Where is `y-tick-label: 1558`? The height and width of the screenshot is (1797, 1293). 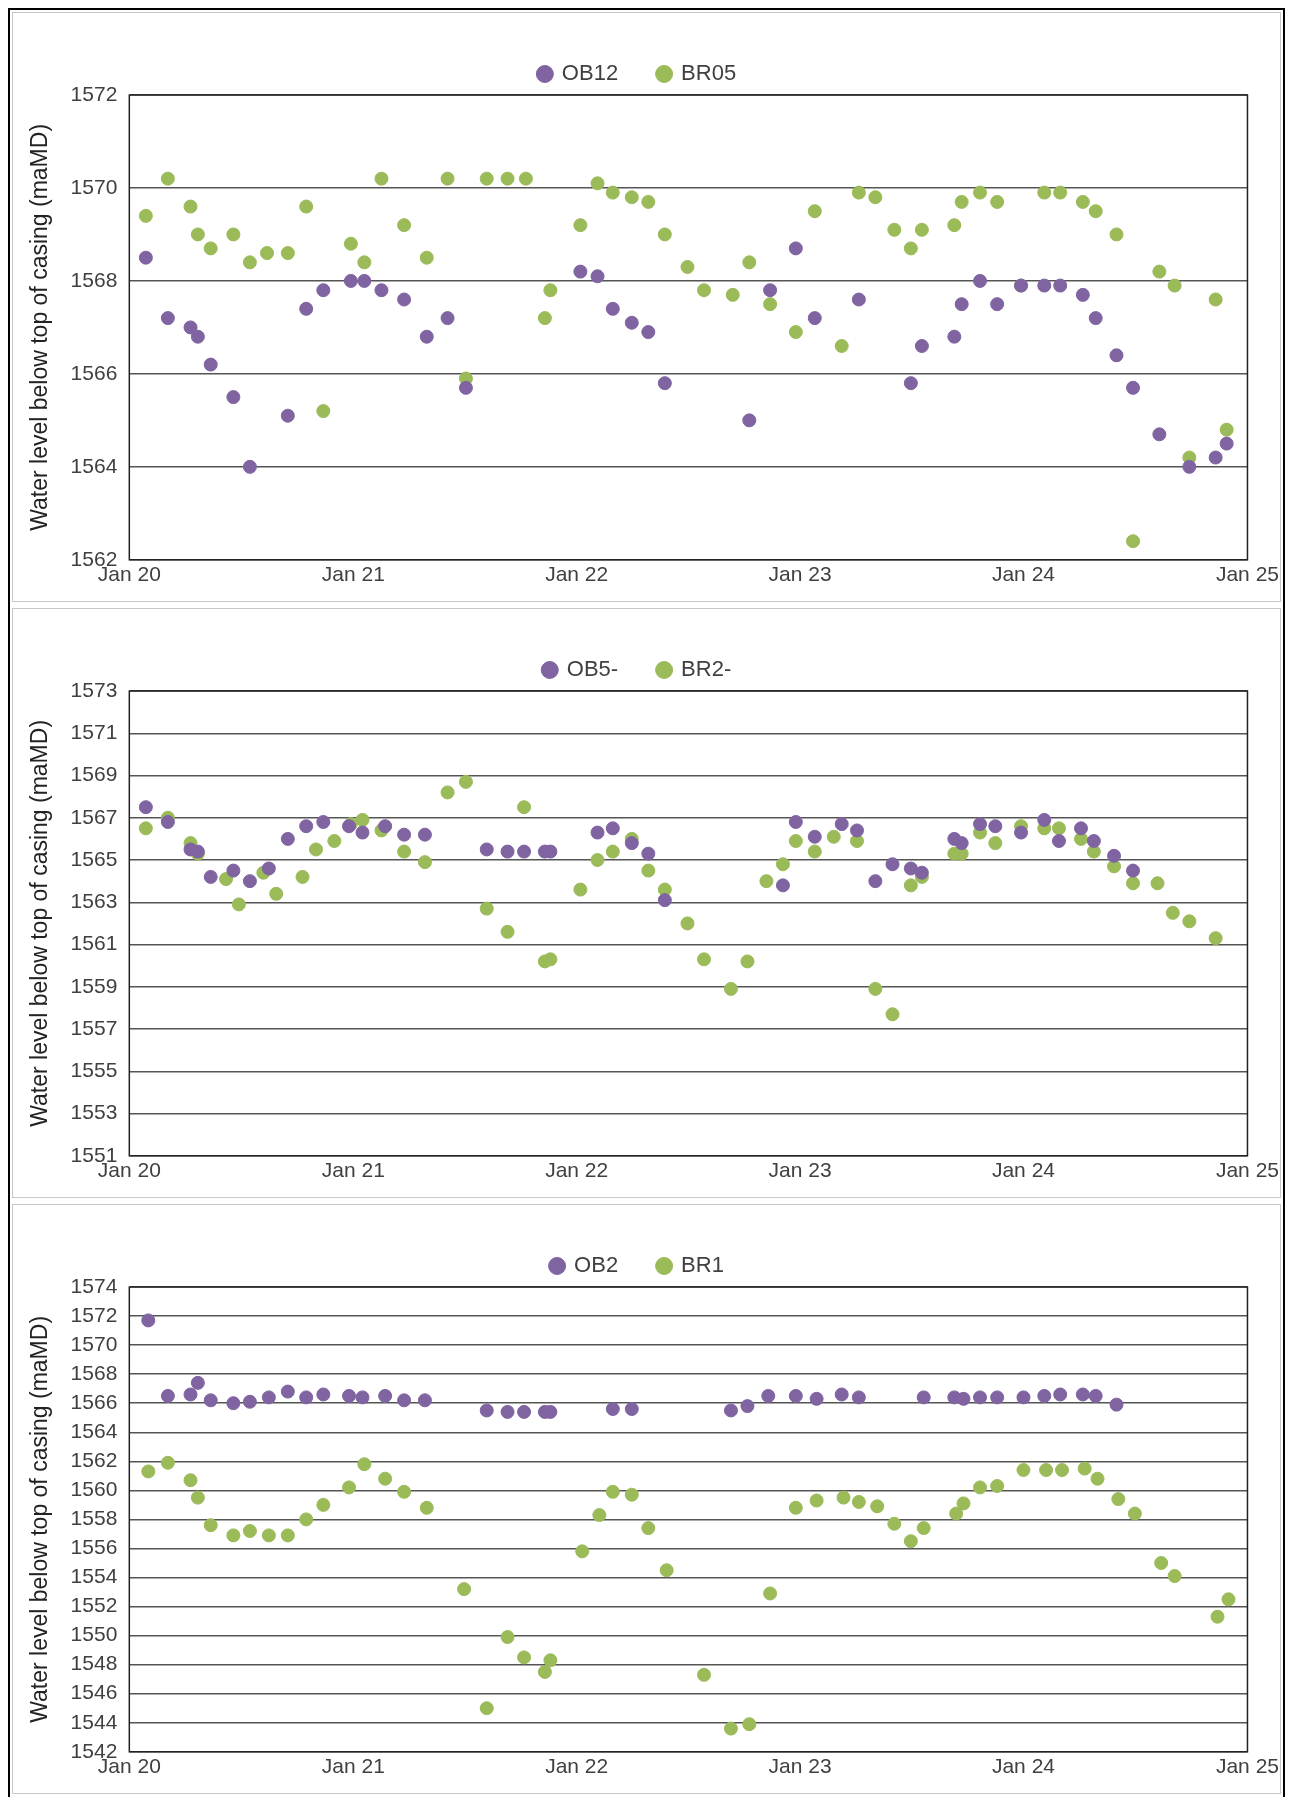
y-tick-label: 1558 is located at coordinates (94, 1518).